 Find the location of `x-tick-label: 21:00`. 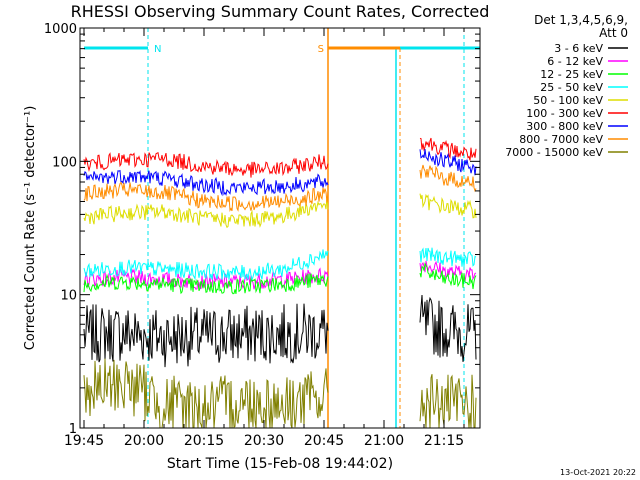

x-tick-label: 21:00 is located at coordinates (384, 441).